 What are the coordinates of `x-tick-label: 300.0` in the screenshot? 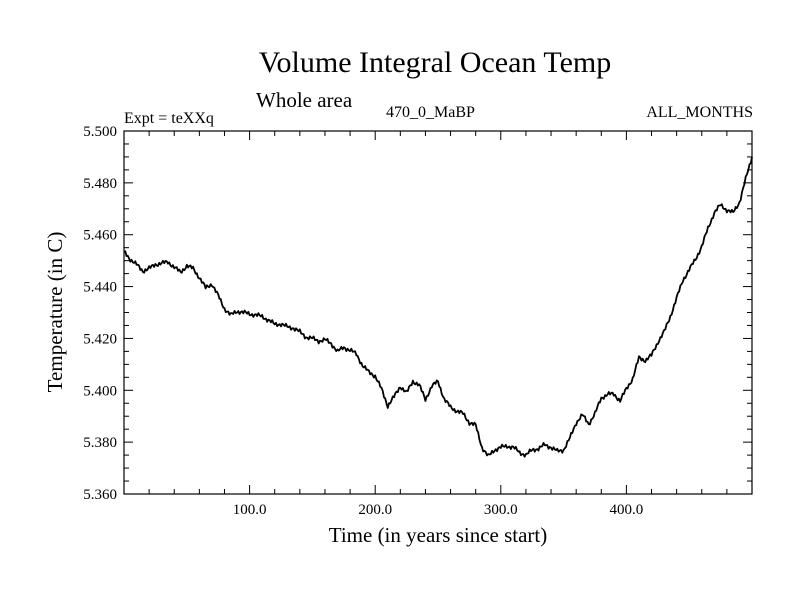 It's located at (501, 510).